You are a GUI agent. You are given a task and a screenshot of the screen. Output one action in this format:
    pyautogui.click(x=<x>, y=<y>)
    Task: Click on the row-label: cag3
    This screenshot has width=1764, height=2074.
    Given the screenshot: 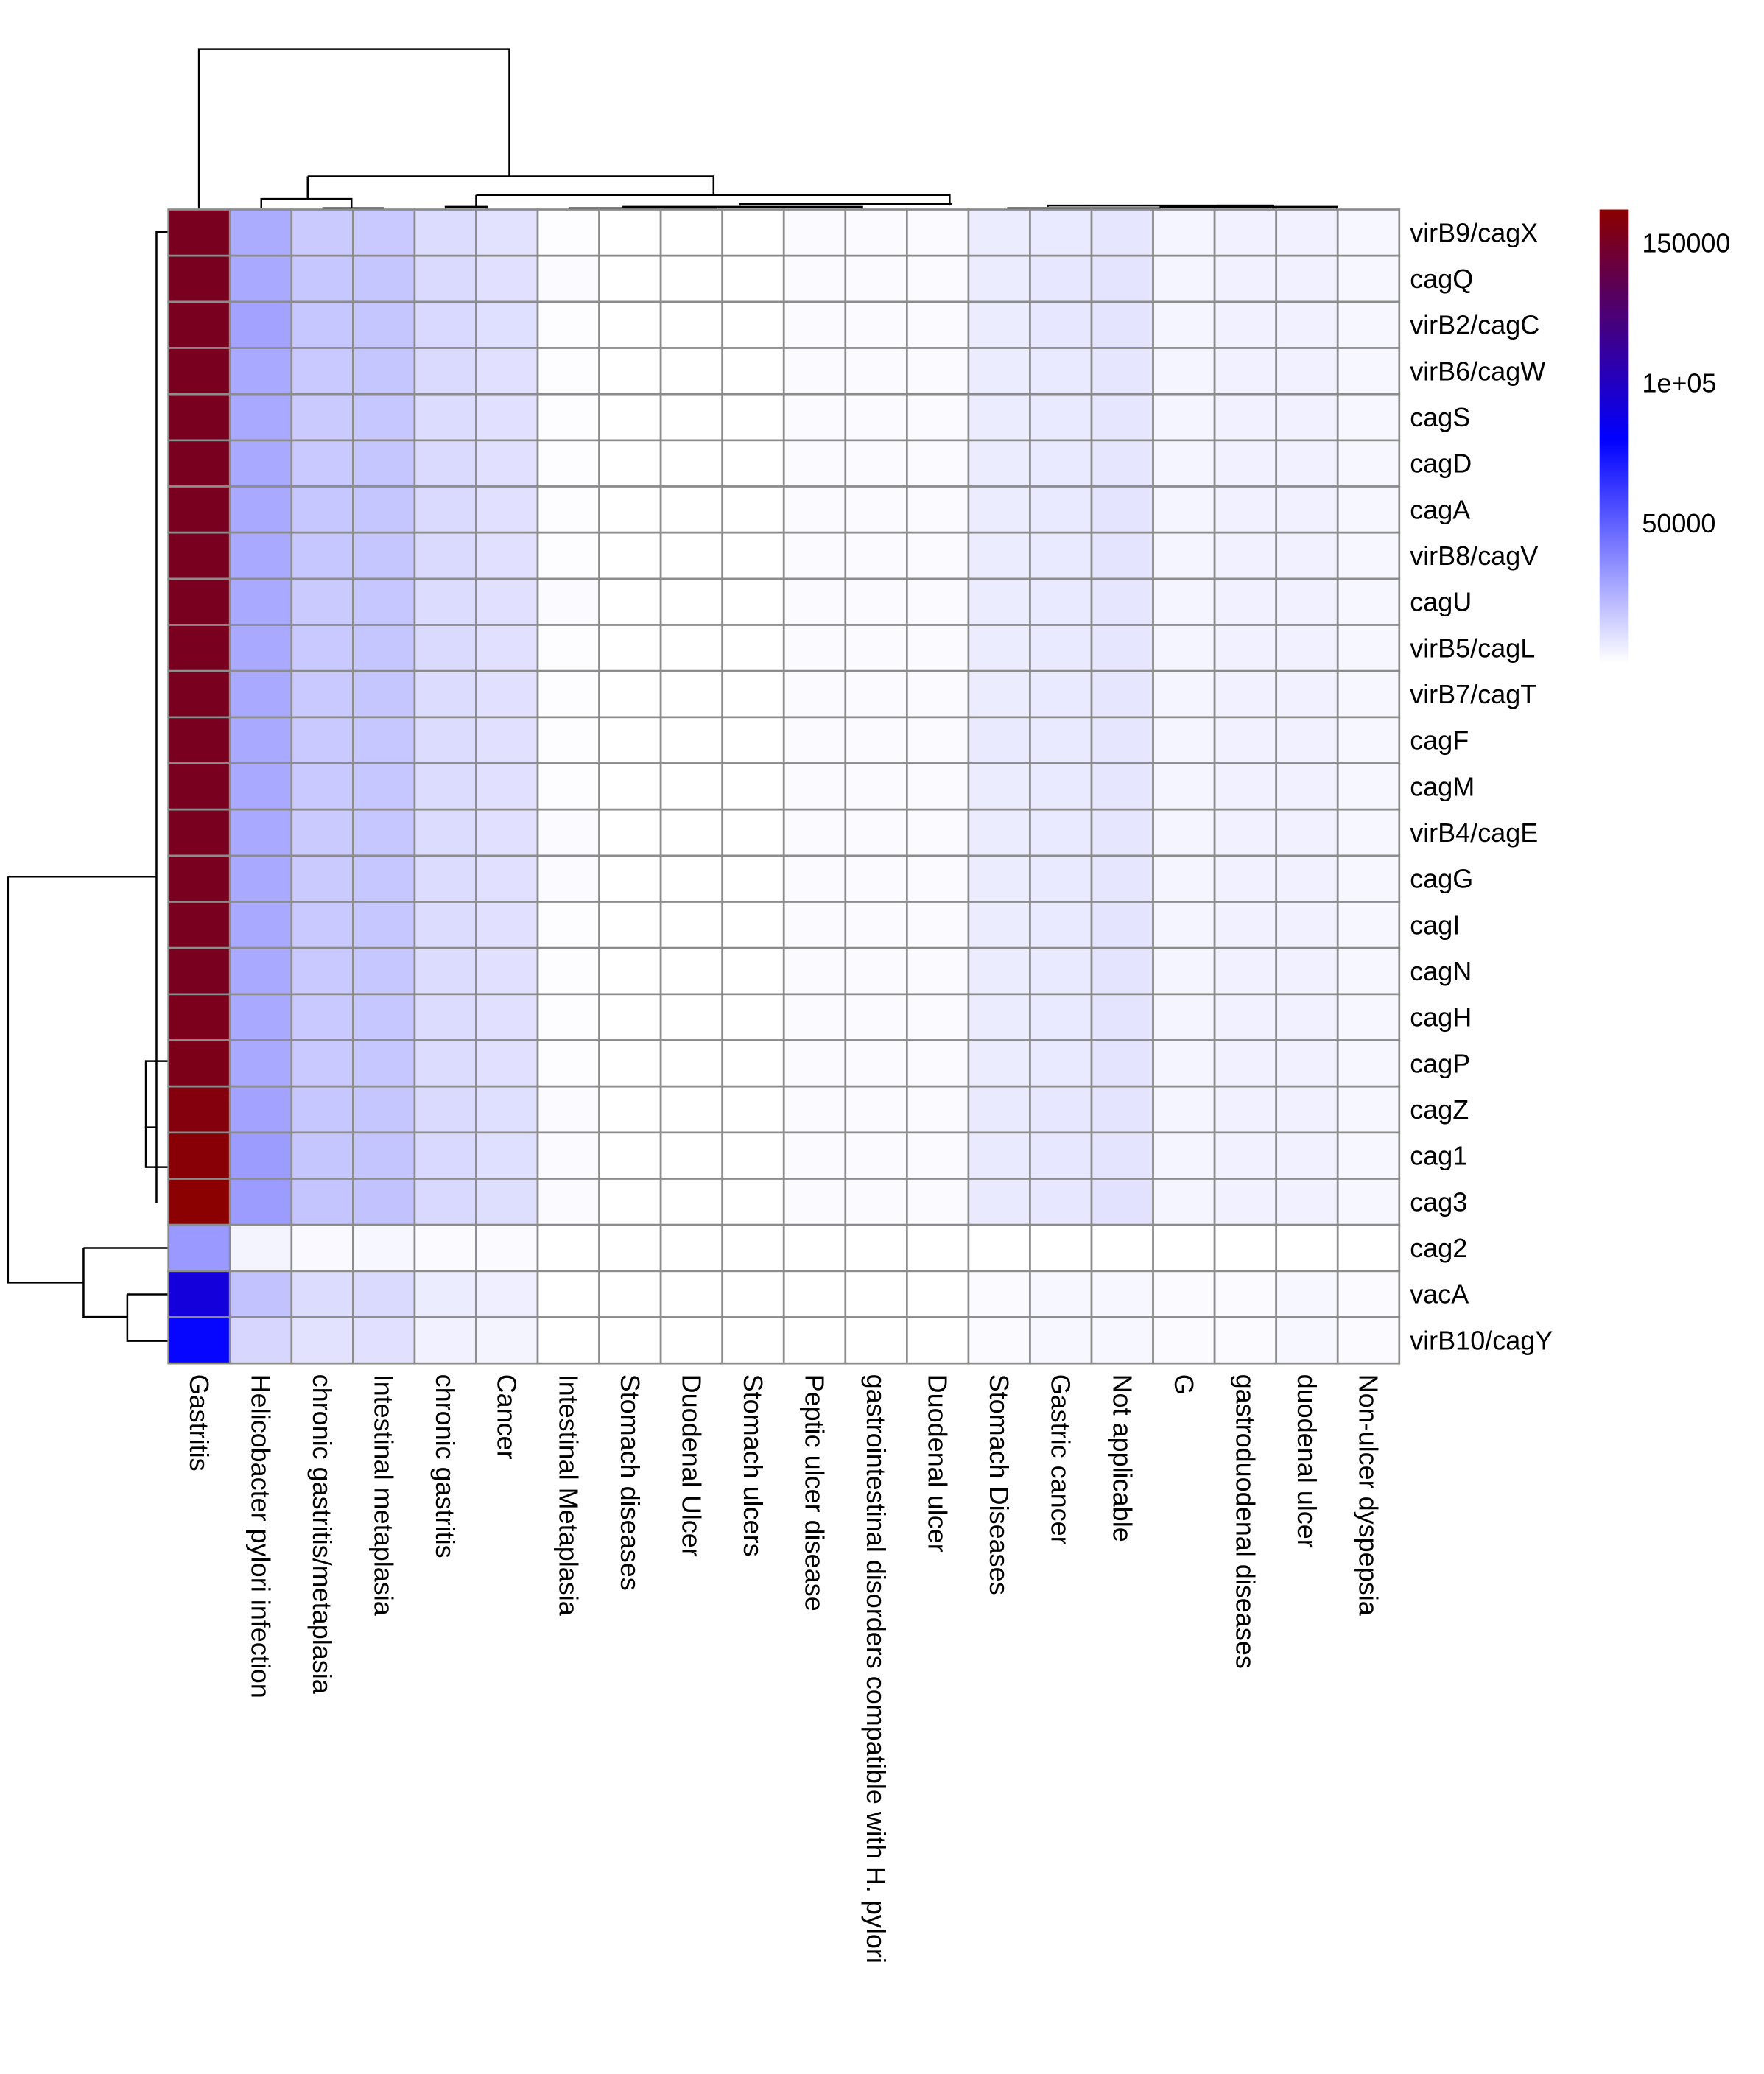 What is the action you would take?
    pyautogui.click(x=1438, y=1202)
    